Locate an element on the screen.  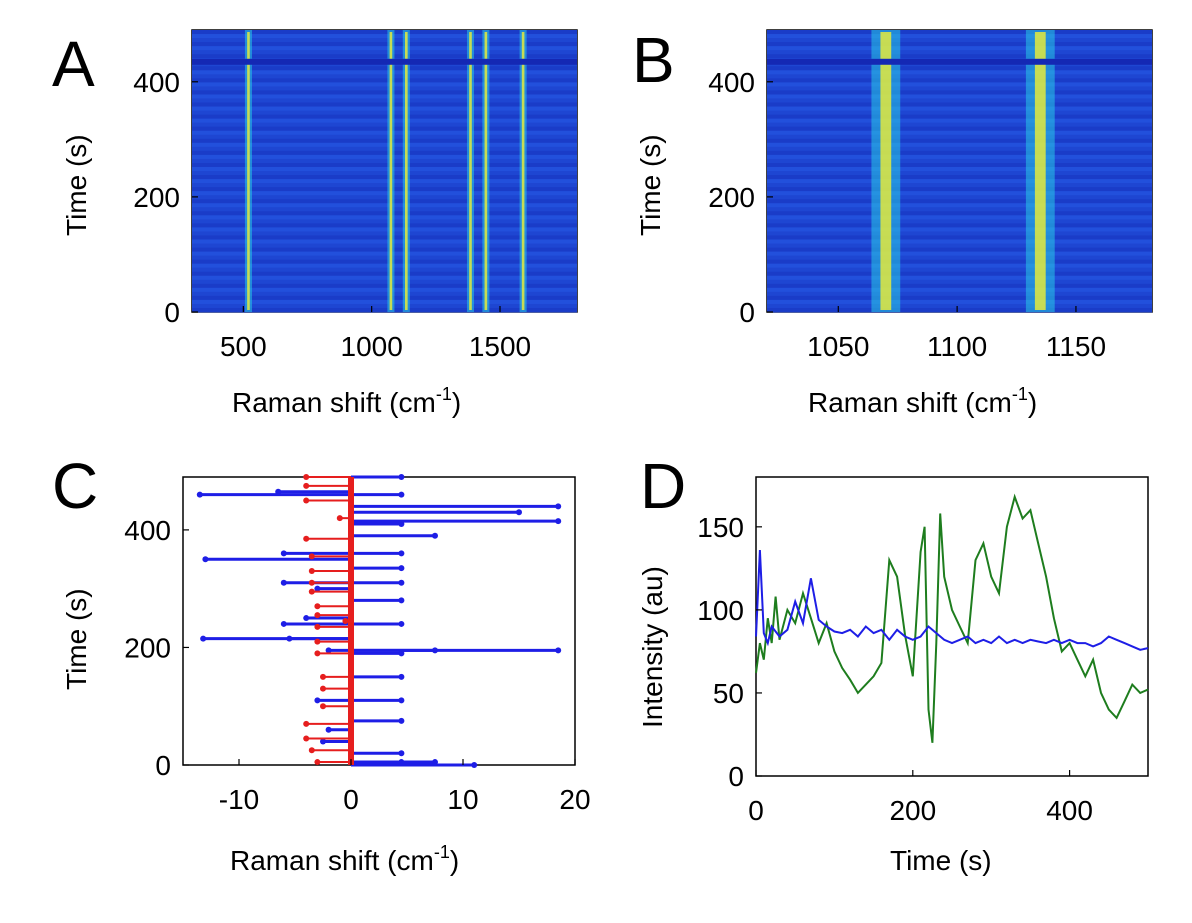
heat-gap-a is located at coordinates (384, 61).